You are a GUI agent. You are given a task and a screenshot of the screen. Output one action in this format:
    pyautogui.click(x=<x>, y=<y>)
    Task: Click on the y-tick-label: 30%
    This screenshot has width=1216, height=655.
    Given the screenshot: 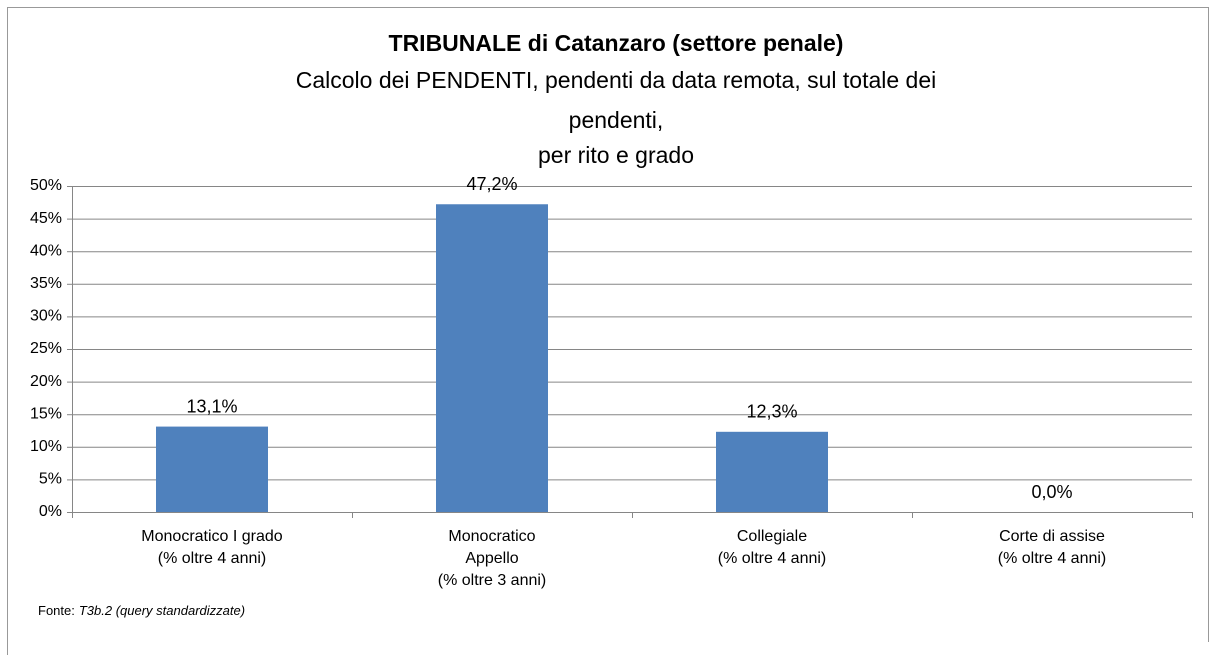 What is the action you would take?
    pyautogui.click(x=46, y=316)
    